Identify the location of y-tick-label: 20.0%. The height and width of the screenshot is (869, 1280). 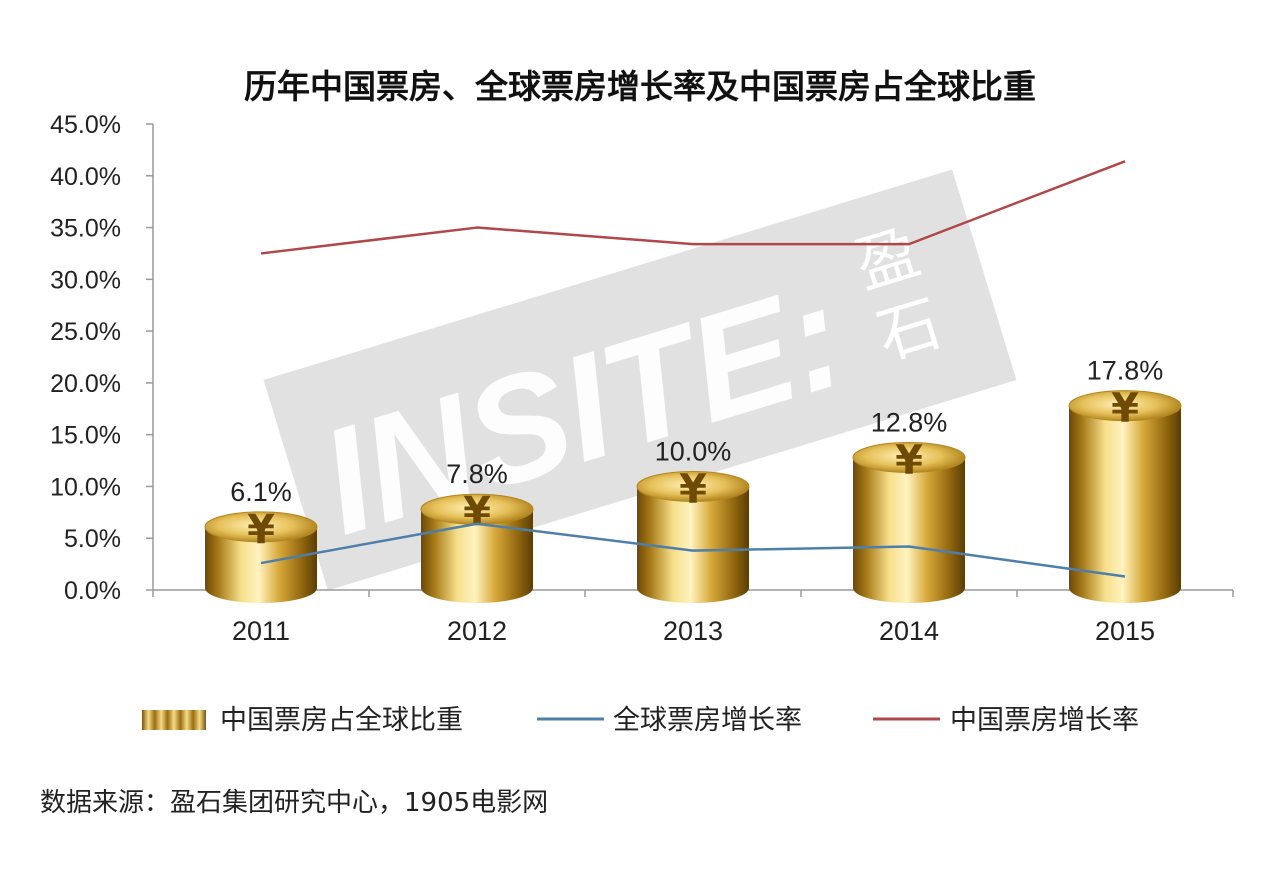
(85, 384).